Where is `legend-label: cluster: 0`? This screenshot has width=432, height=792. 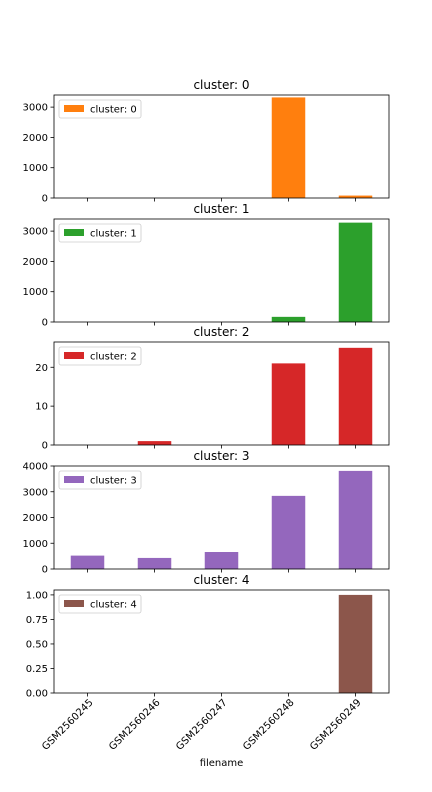
legend-label: cluster: 0 is located at coordinates (113, 110).